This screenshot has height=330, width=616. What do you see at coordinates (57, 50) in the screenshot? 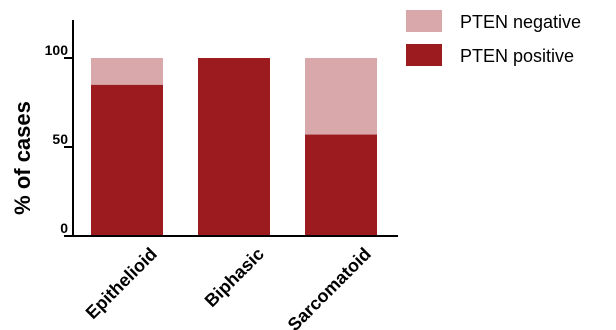
I see `y-tick-label: 100` at bounding box center [57, 50].